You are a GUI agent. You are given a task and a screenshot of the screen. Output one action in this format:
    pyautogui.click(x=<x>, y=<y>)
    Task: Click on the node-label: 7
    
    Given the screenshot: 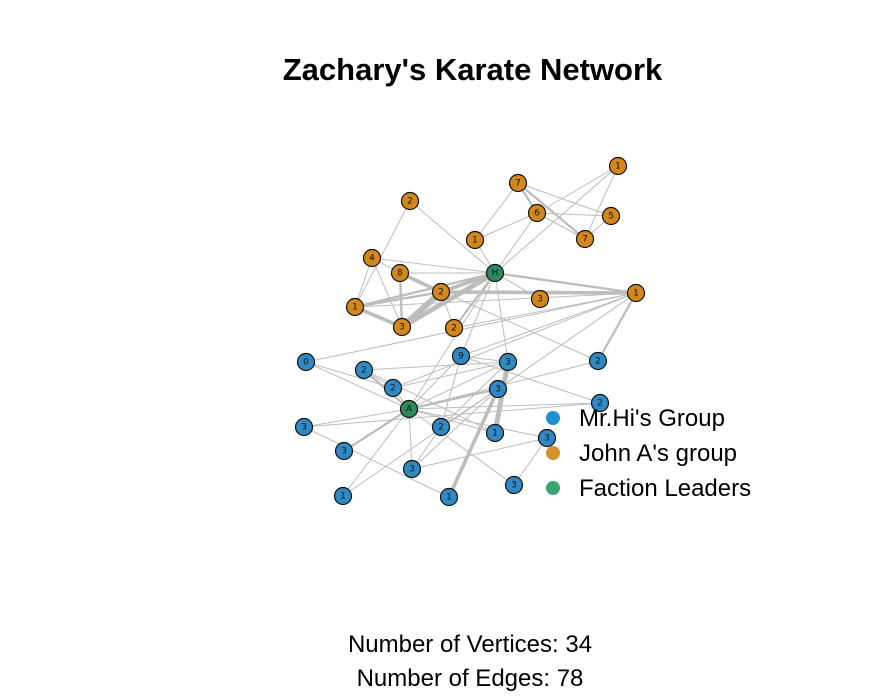 What is the action you would take?
    pyautogui.click(x=585, y=240)
    